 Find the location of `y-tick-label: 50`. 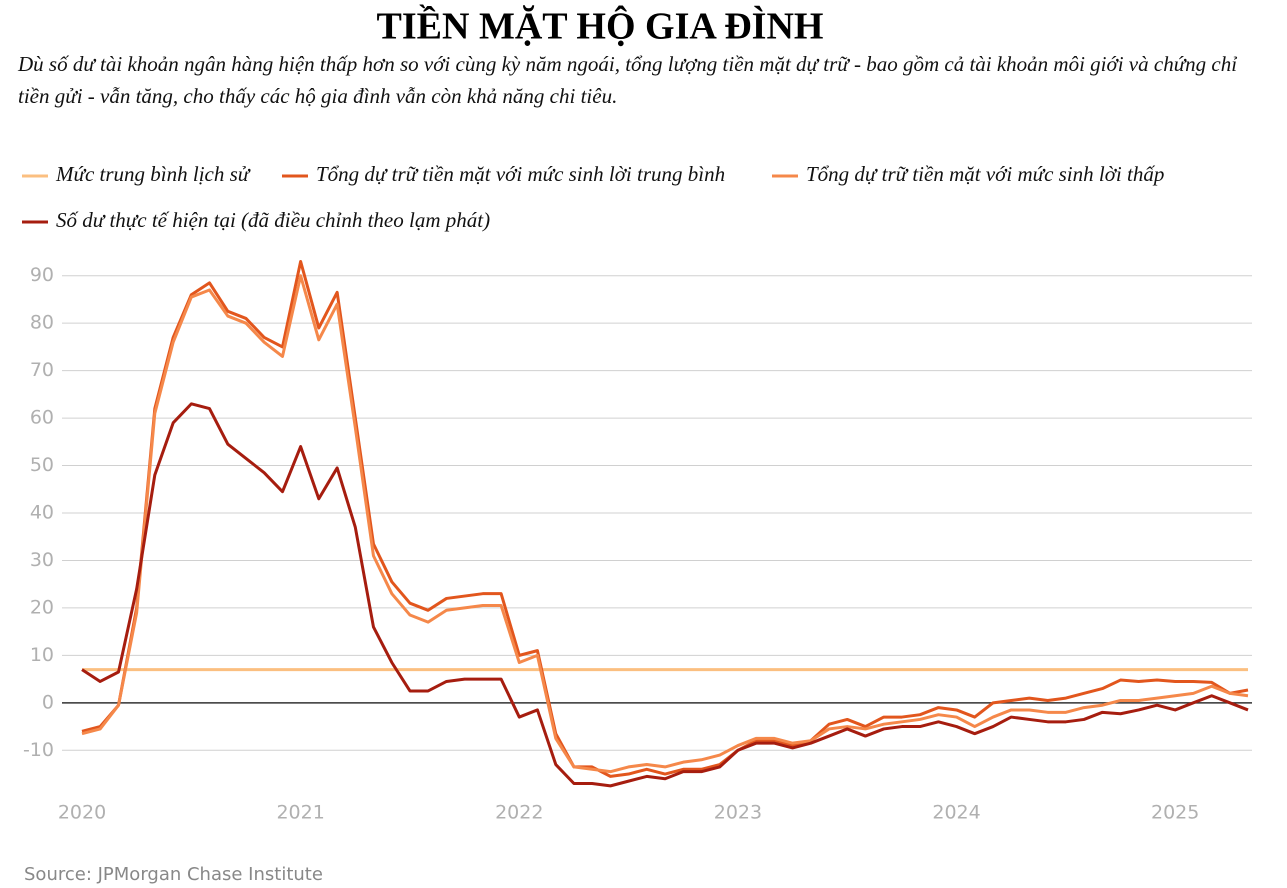

y-tick-label: 50 is located at coordinates (42, 465).